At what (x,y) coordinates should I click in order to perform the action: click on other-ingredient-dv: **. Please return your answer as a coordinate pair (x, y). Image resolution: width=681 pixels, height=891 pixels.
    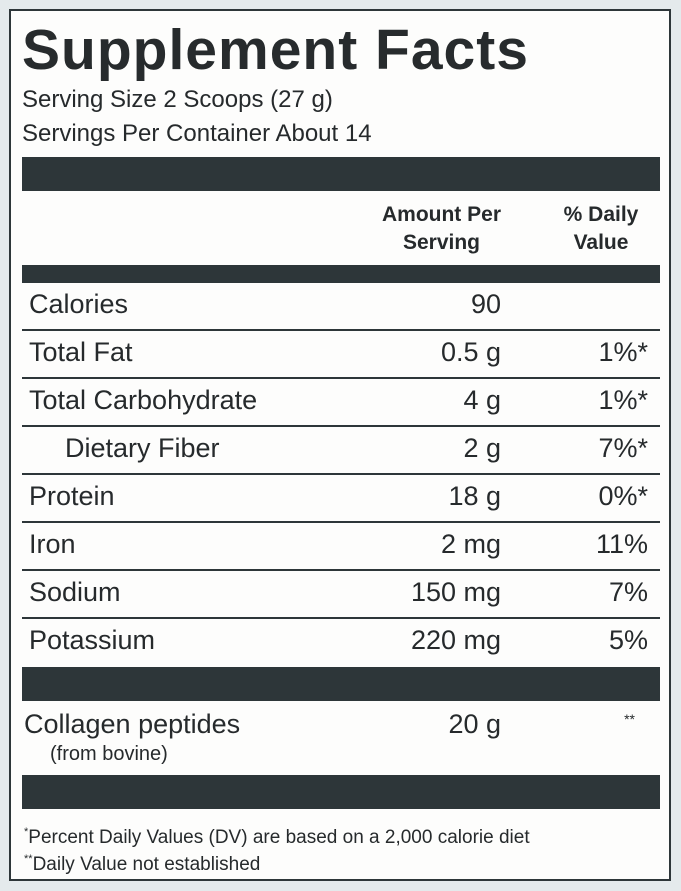
    Looking at the image, I should click on (629, 719).